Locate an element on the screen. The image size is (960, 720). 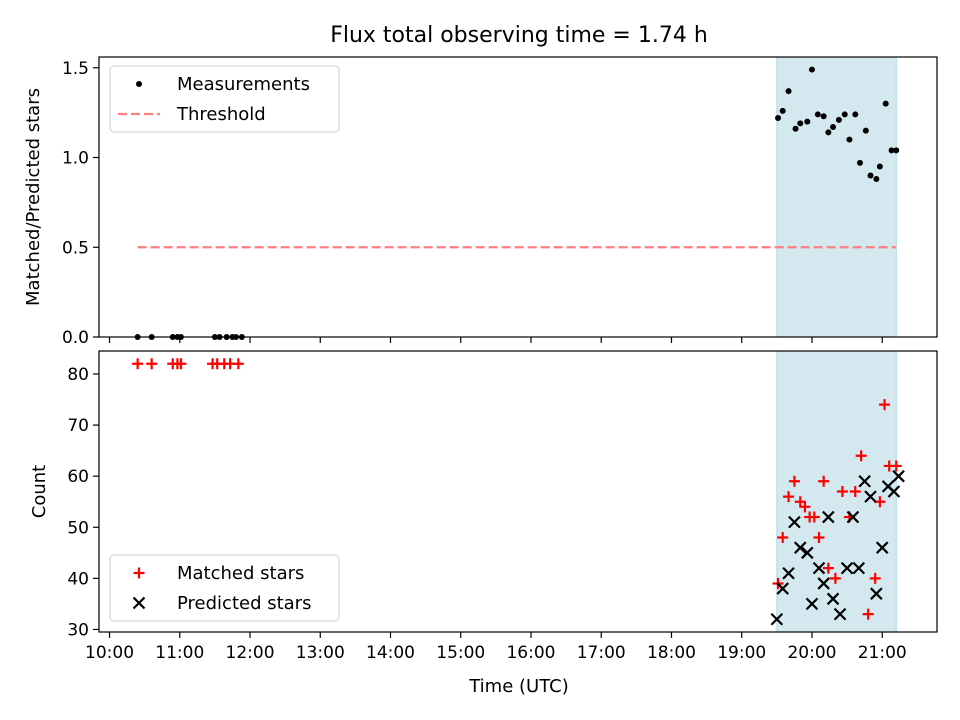
x-tick-label: 18:00 is located at coordinates (671, 653).